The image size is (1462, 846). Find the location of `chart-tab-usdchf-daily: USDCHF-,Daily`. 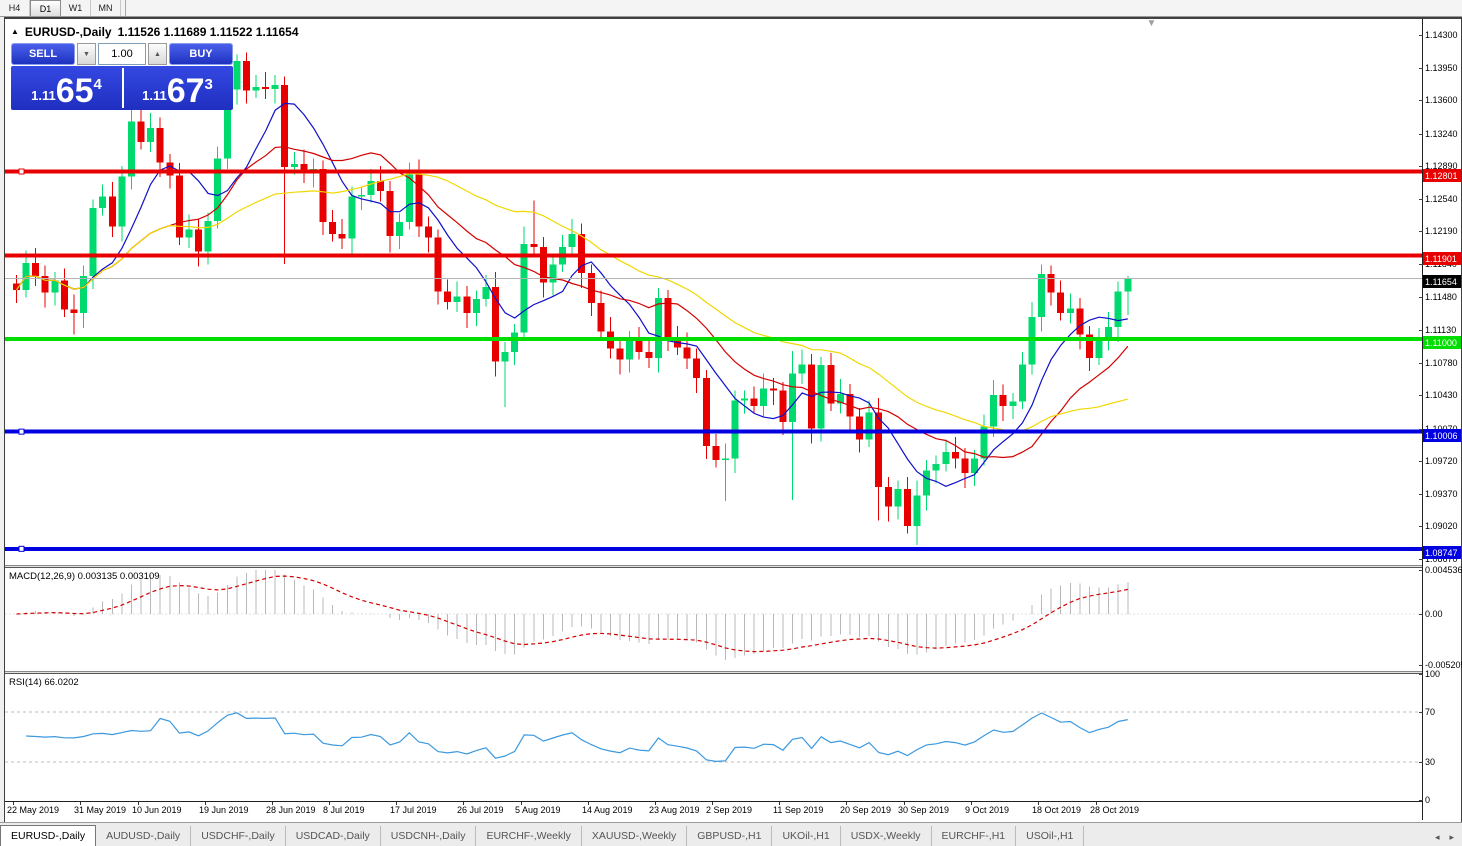

chart-tab-usdchf-daily: USDCHF-,Daily is located at coordinates (238, 836).